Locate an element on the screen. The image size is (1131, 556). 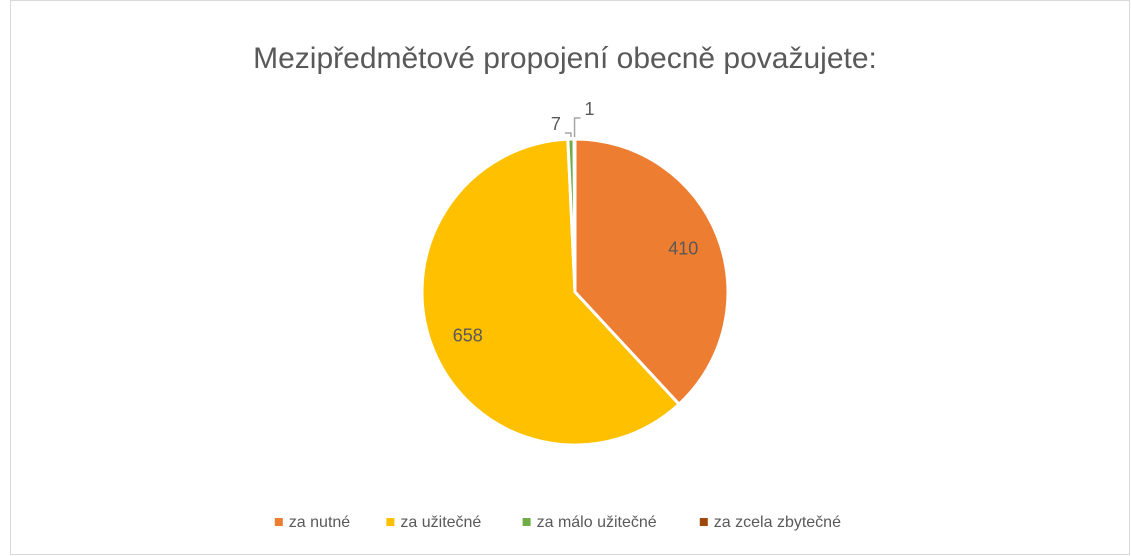
data-label: 7 is located at coordinates (556, 124).